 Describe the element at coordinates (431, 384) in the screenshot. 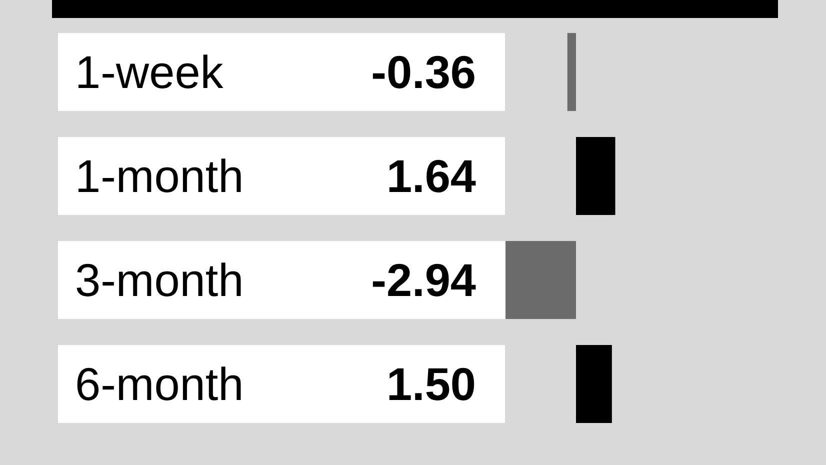

I see `data-label: 1.50` at that location.